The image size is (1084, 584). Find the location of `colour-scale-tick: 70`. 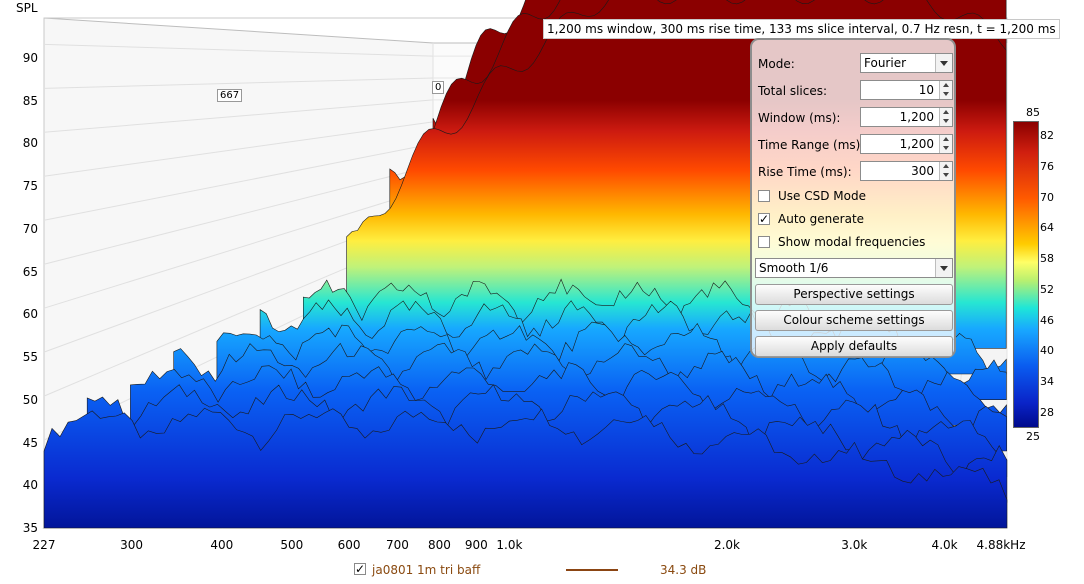

colour-scale-tick: 70 is located at coordinates (1047, 197).